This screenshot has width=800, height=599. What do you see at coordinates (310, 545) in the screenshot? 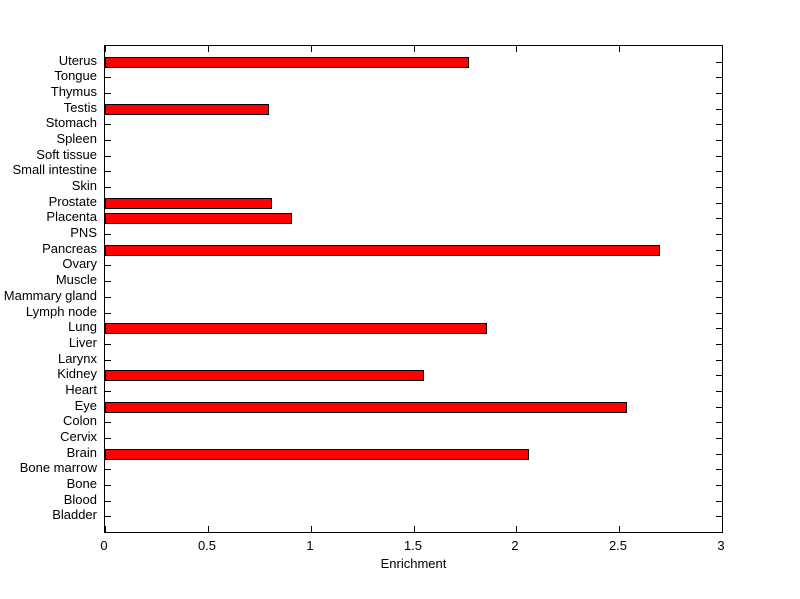
I see `x-tick-label: 1` at bounding box center [310, 545].